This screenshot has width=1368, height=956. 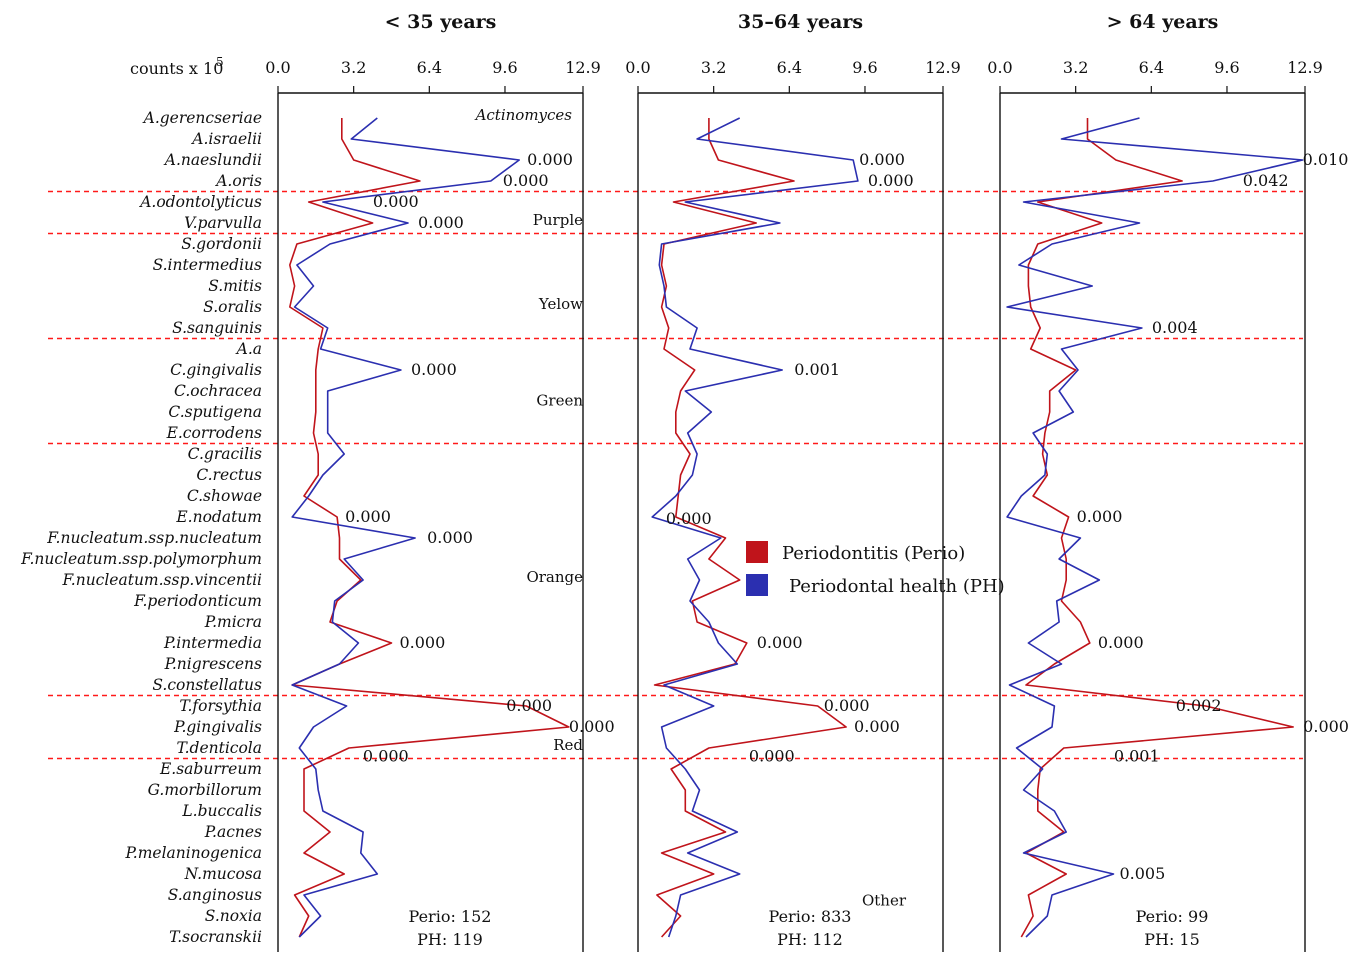 I want to click on species-label: L.buccalis, so click(x=221, y=811).